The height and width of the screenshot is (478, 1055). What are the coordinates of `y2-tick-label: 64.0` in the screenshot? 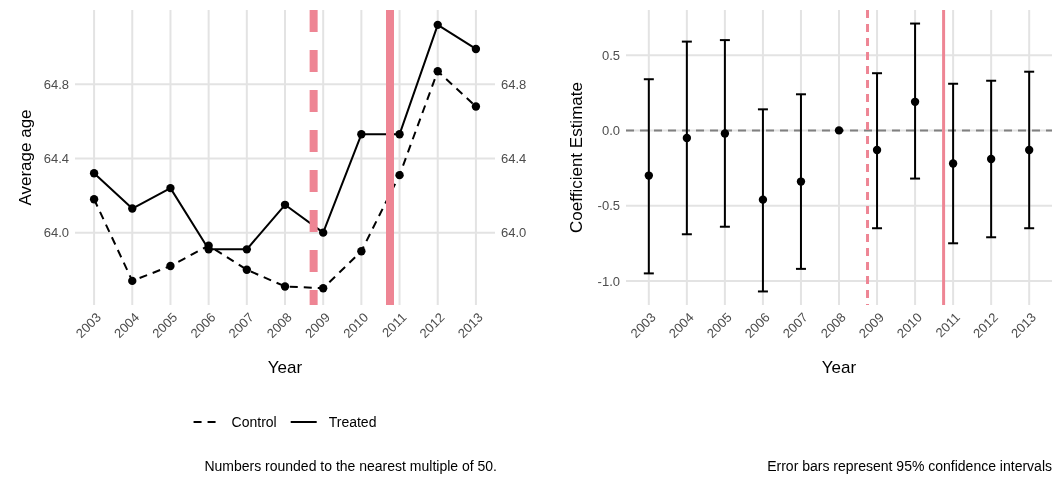 It's located at (514, 233).